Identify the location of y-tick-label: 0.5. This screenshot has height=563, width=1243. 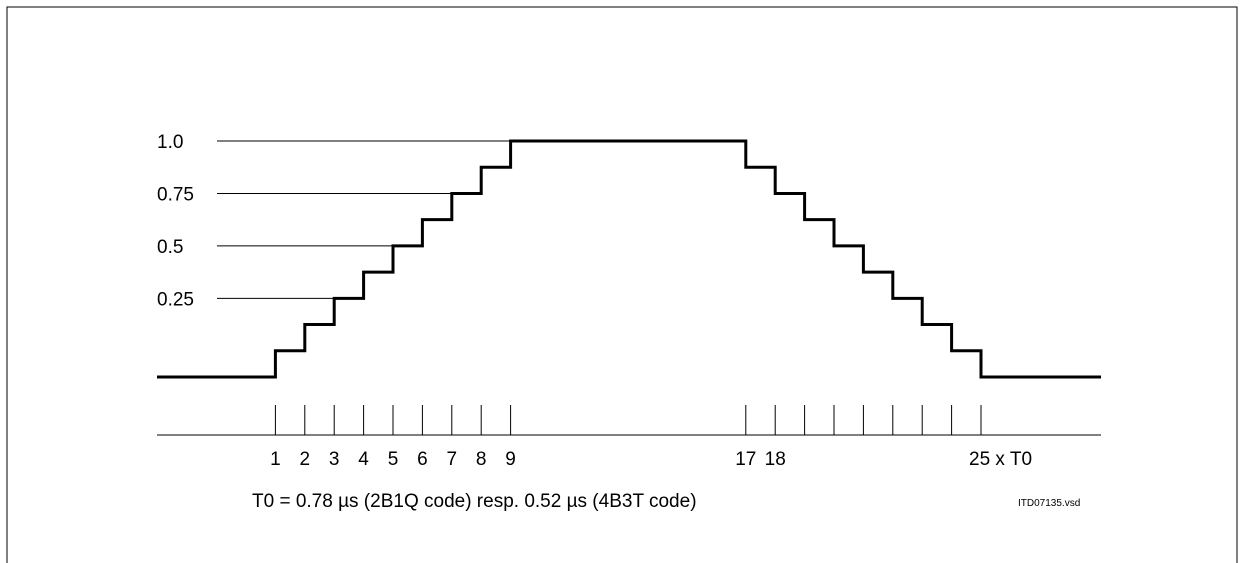
(170, 247).